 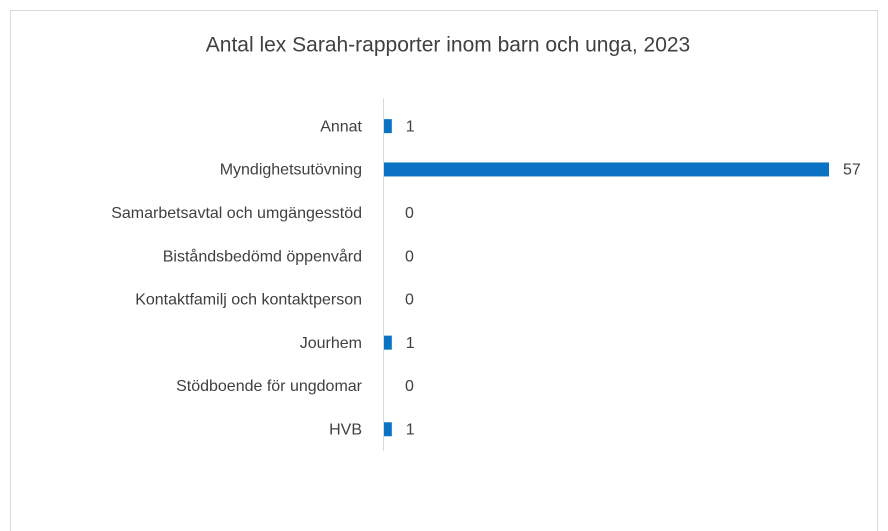 What do you see at coordinates (262, 256) in the screenshot?
I see `y-tick-label: Biståndsbedömd öppenvård` at bounding box center [262, 256].